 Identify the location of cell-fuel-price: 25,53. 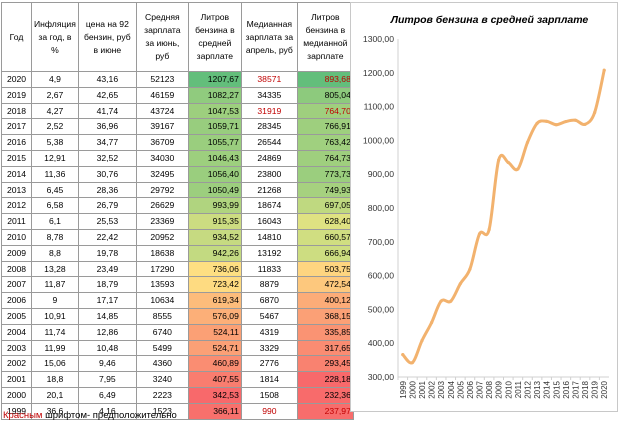
(107, 221).